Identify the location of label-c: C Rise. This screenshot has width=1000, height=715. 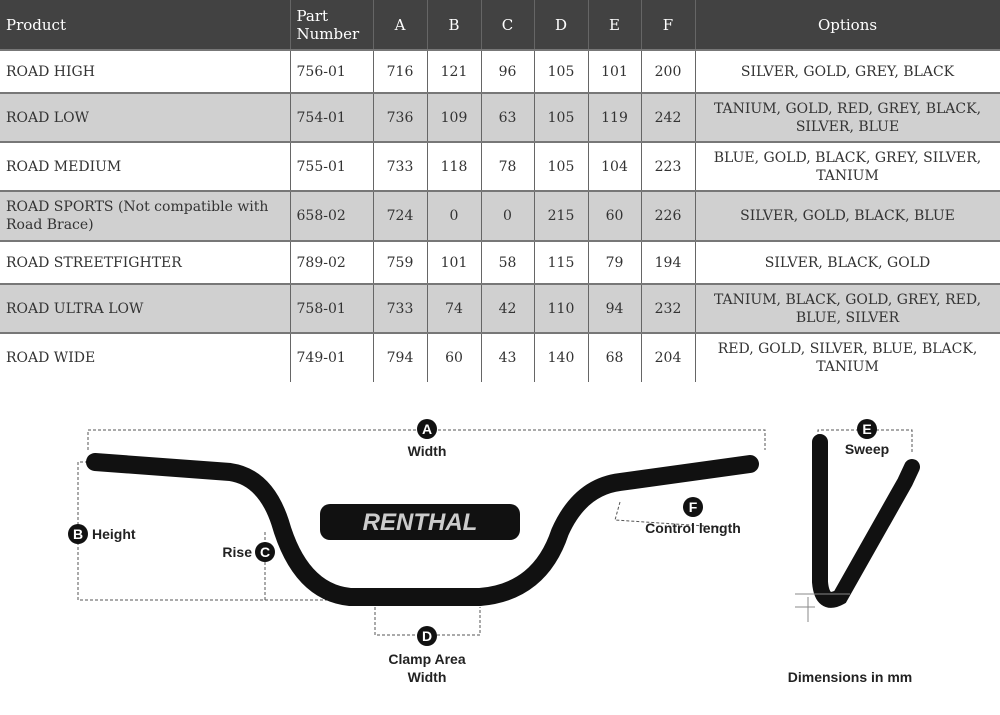
(248, 552).